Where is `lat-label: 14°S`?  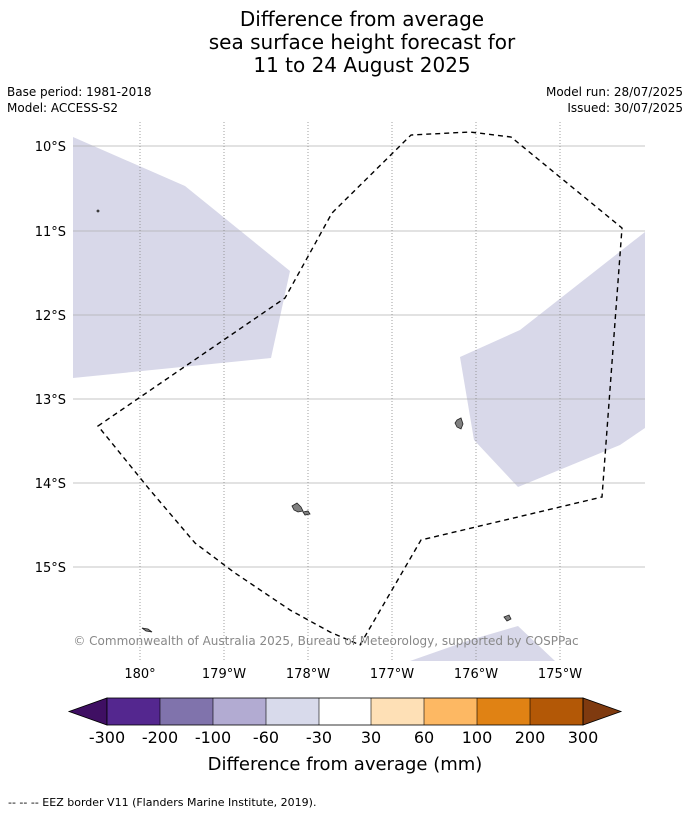 lat-label: 14°S is located at coordinates (50, 484).